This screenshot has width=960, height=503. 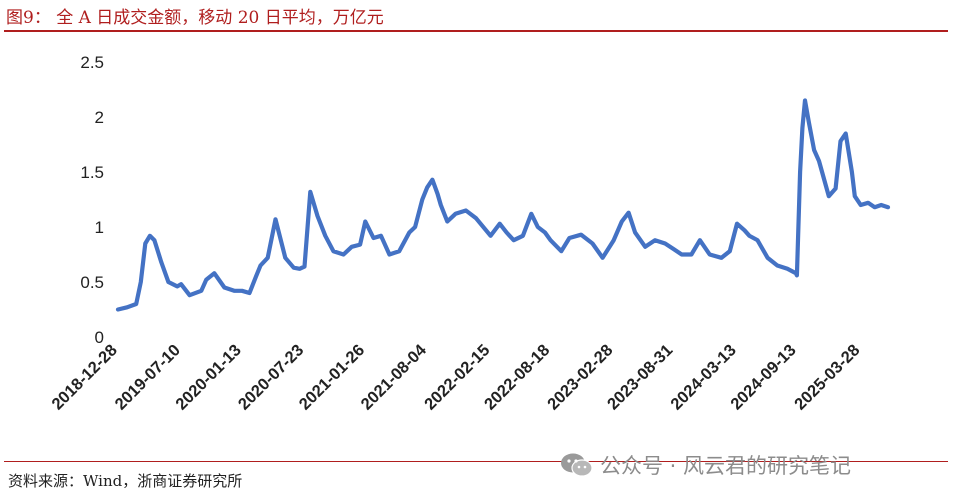 What do you see at coordinates (99, 337) in the screenshot?
I see `y-tick-label: 0` at bounding box center [99, 337].